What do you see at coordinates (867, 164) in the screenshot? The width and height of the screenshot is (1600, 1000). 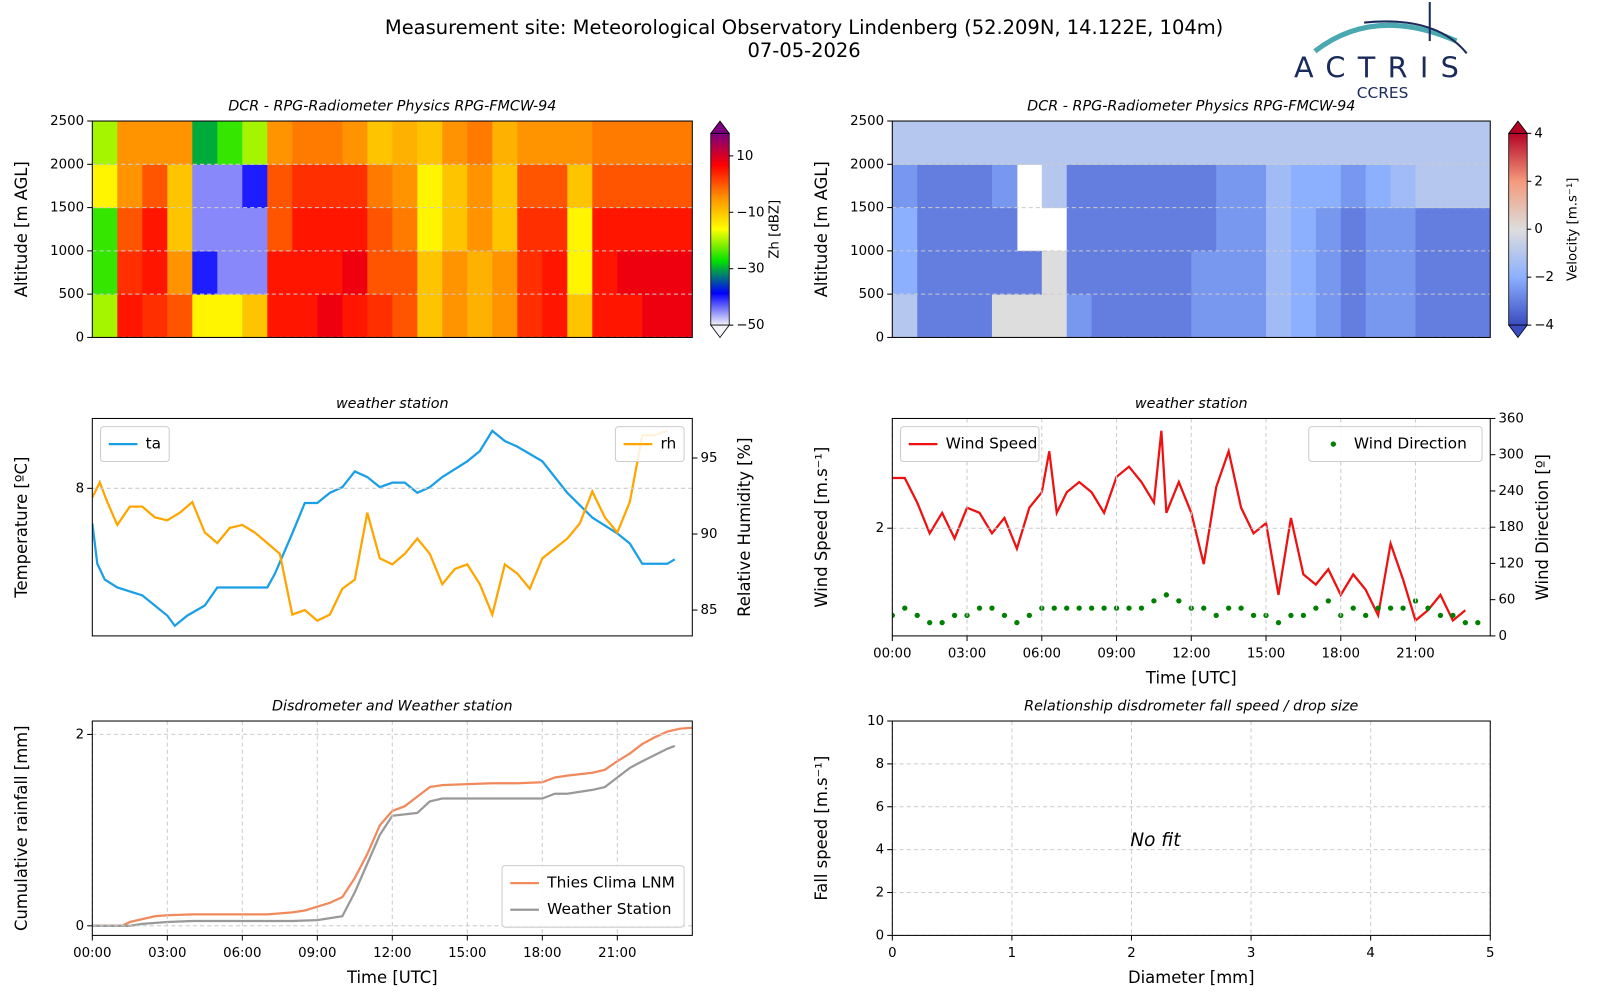 I see `y-tick-label: 2000` at bounding box center [867, 164].